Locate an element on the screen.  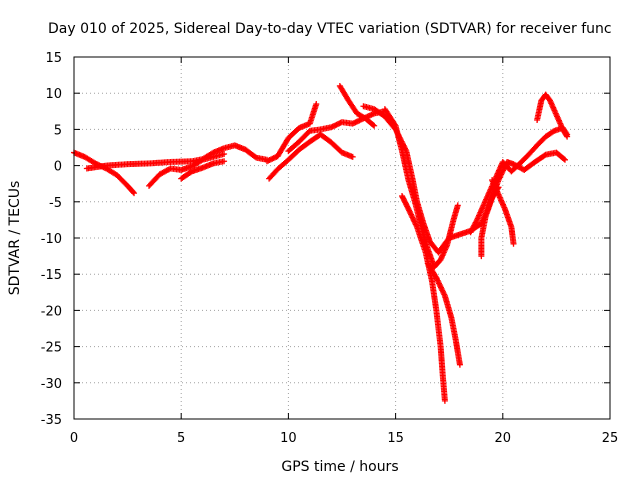
x-tick-label: 15 is located at coordinates (395, 438).